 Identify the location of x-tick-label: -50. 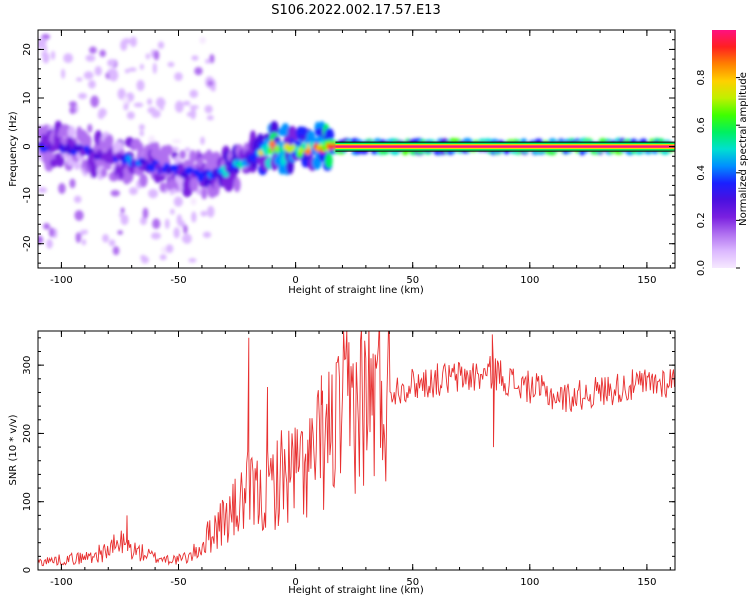
(178, 280).